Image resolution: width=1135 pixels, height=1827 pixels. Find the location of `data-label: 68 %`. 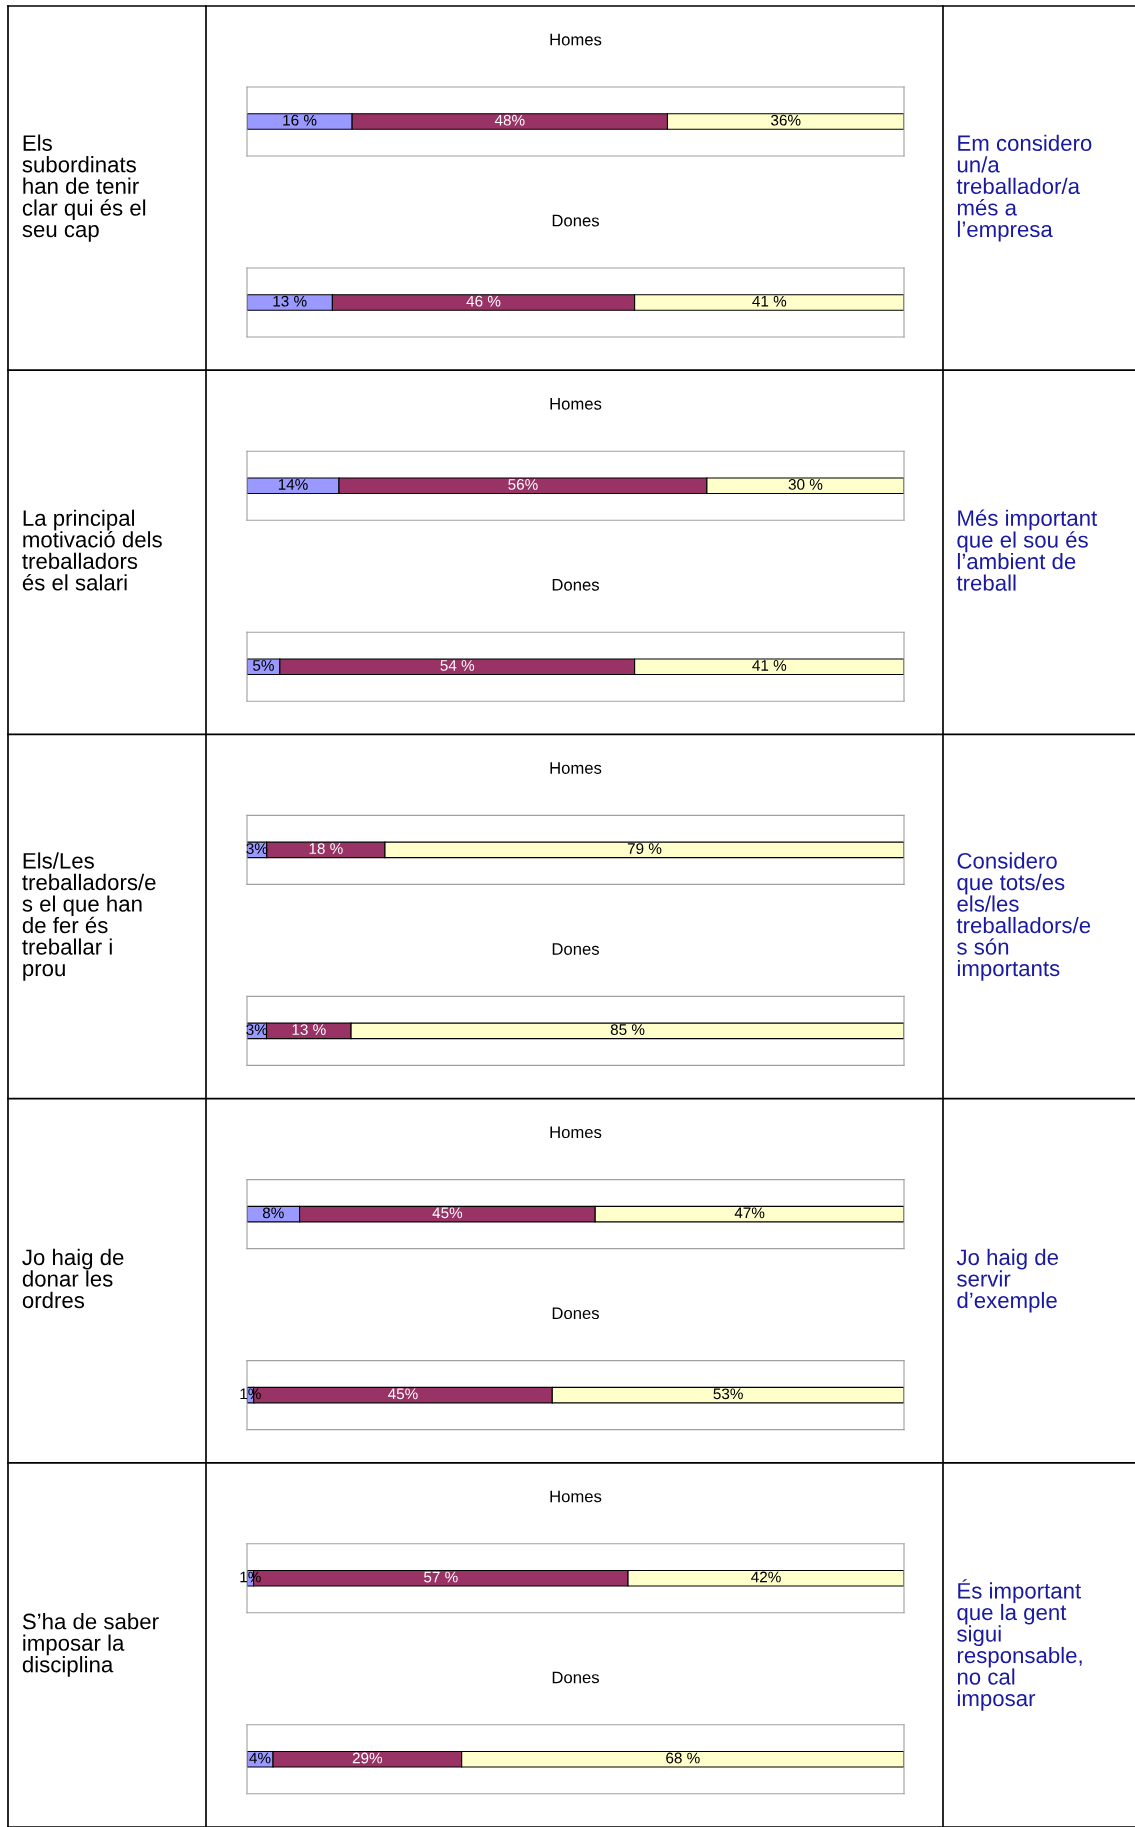

data-label: 68 % is located at coordinates (683, 1758).